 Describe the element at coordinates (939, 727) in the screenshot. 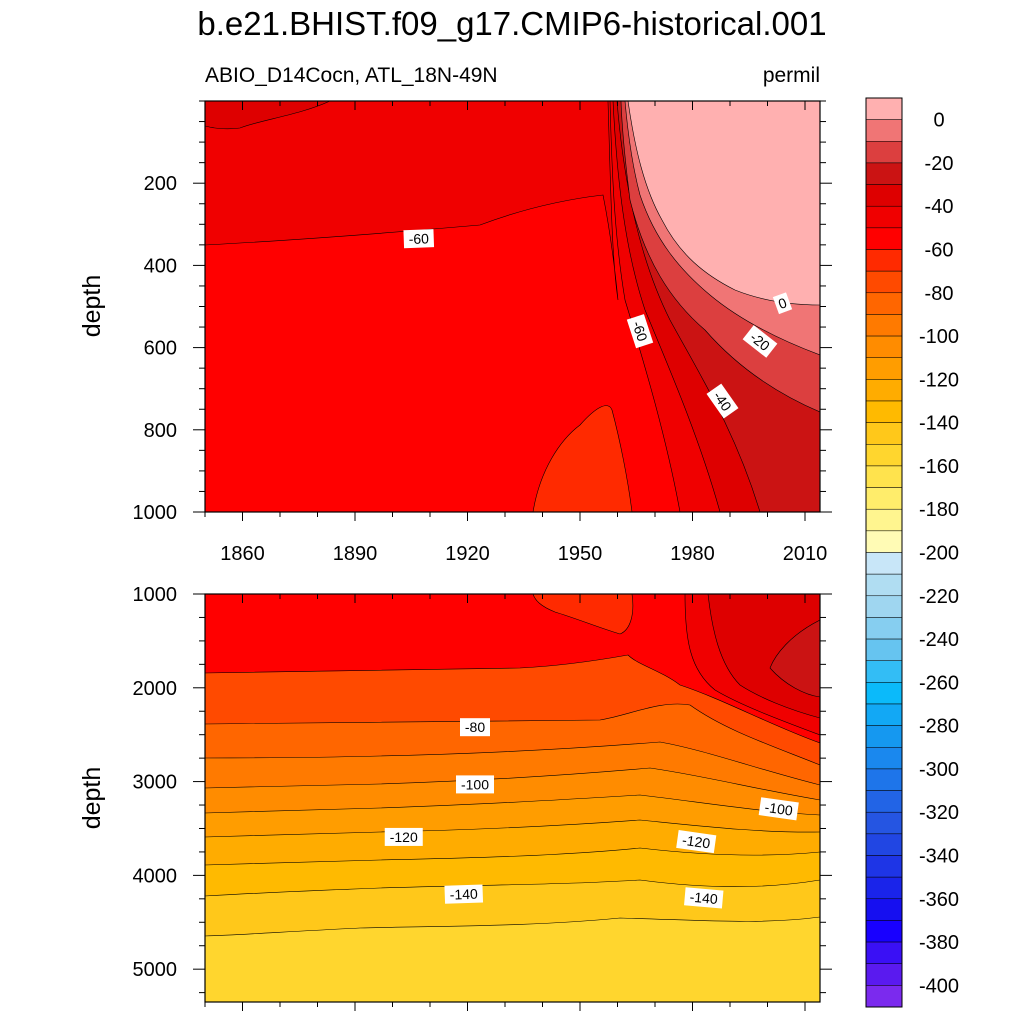

I see `colorbar-label-14: -280` at that location.